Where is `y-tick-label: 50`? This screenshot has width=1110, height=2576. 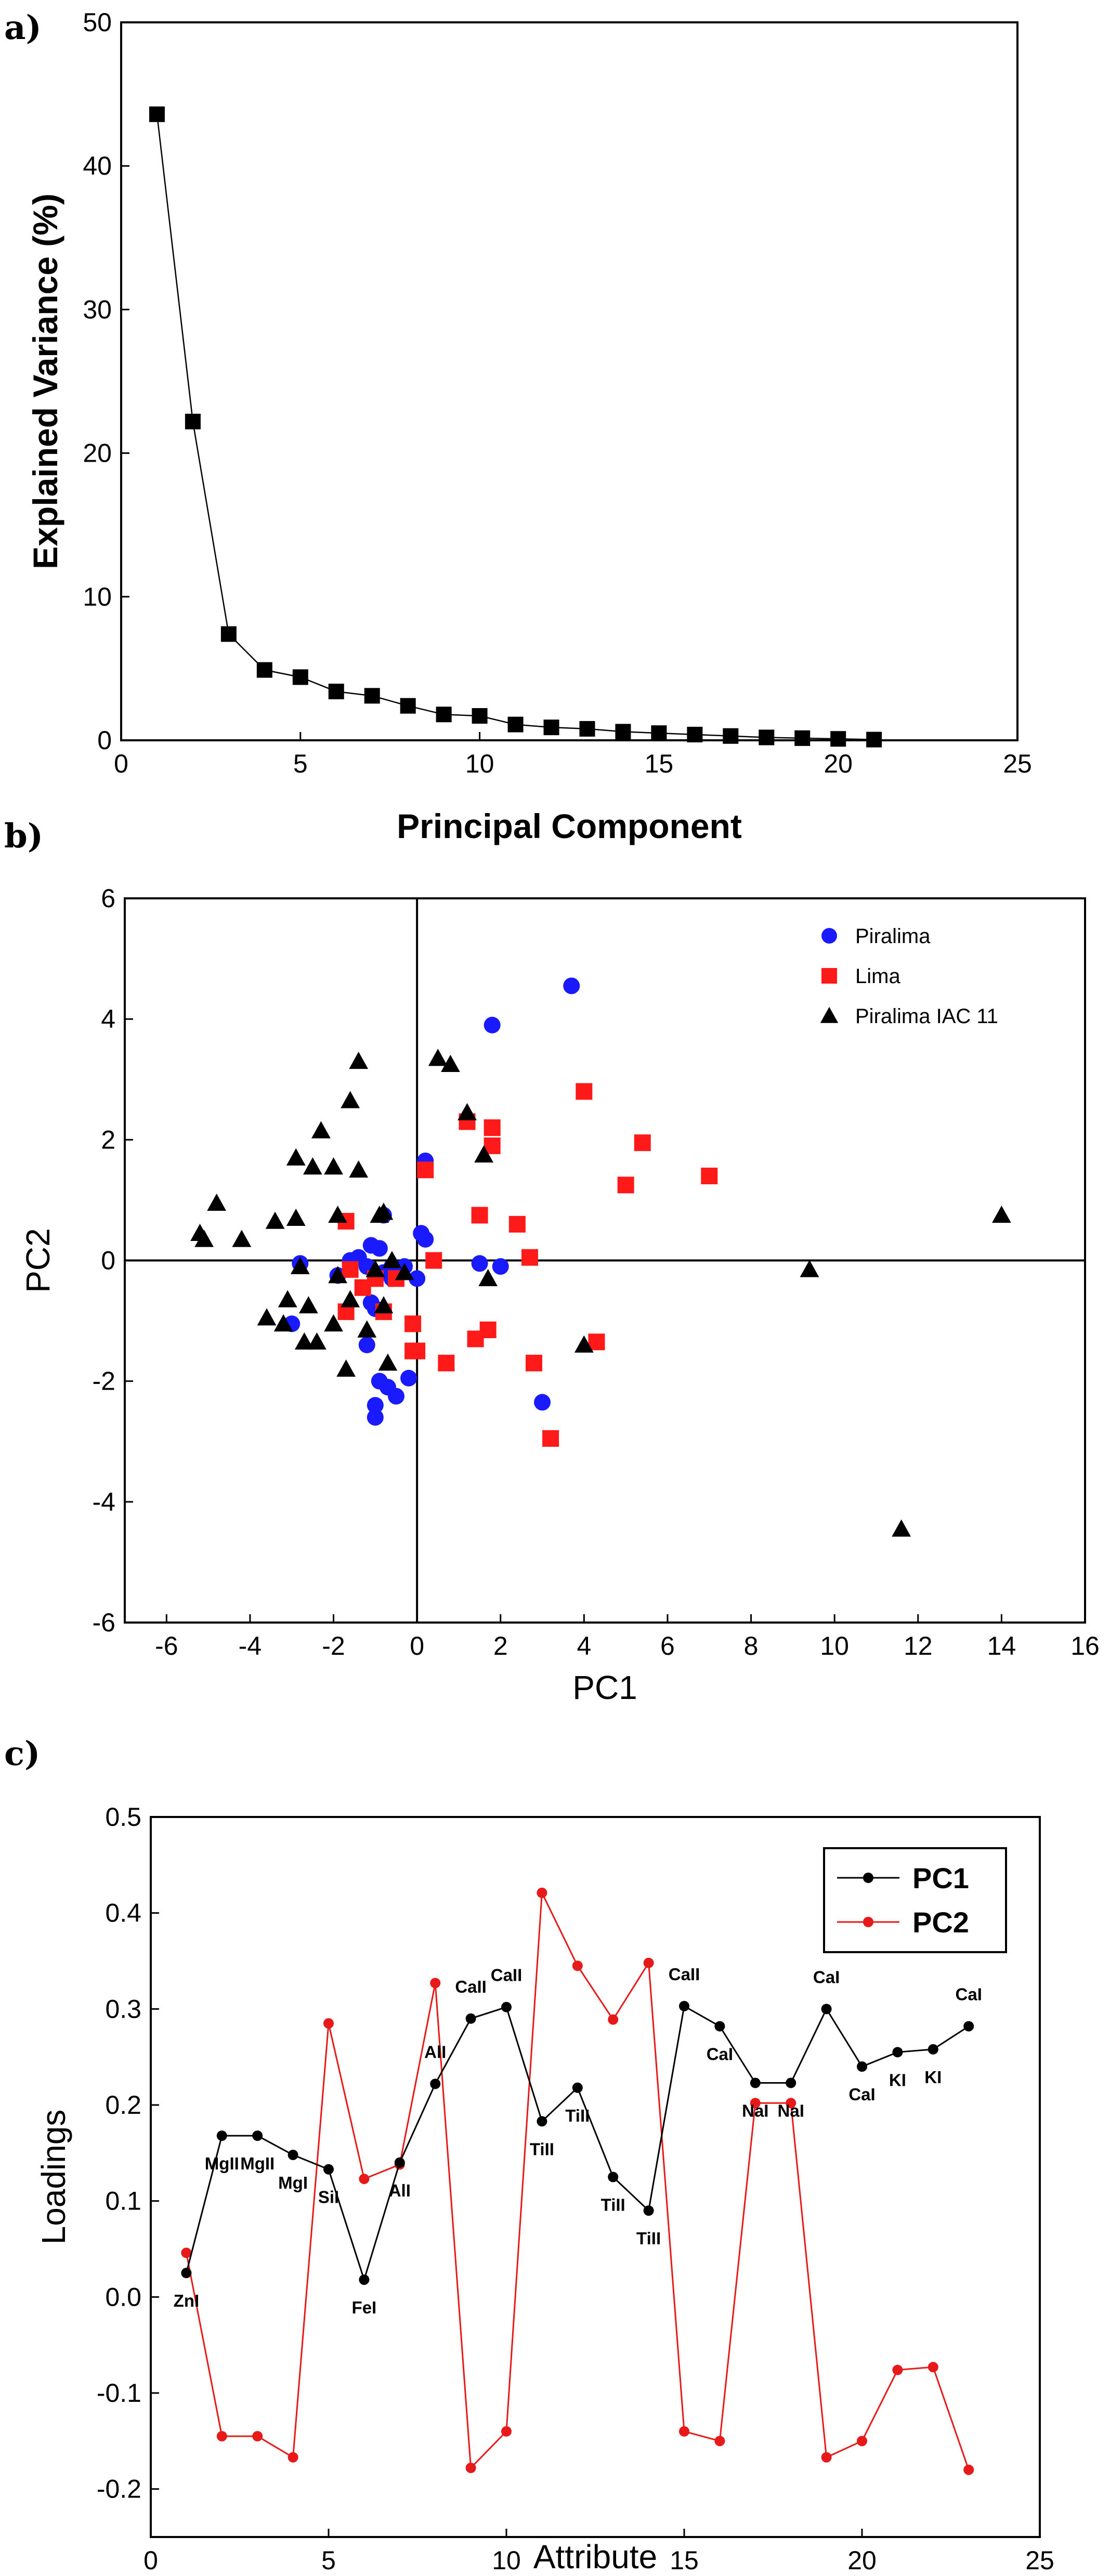 y-tick-label: 50 is located at coordinates (97, 22).